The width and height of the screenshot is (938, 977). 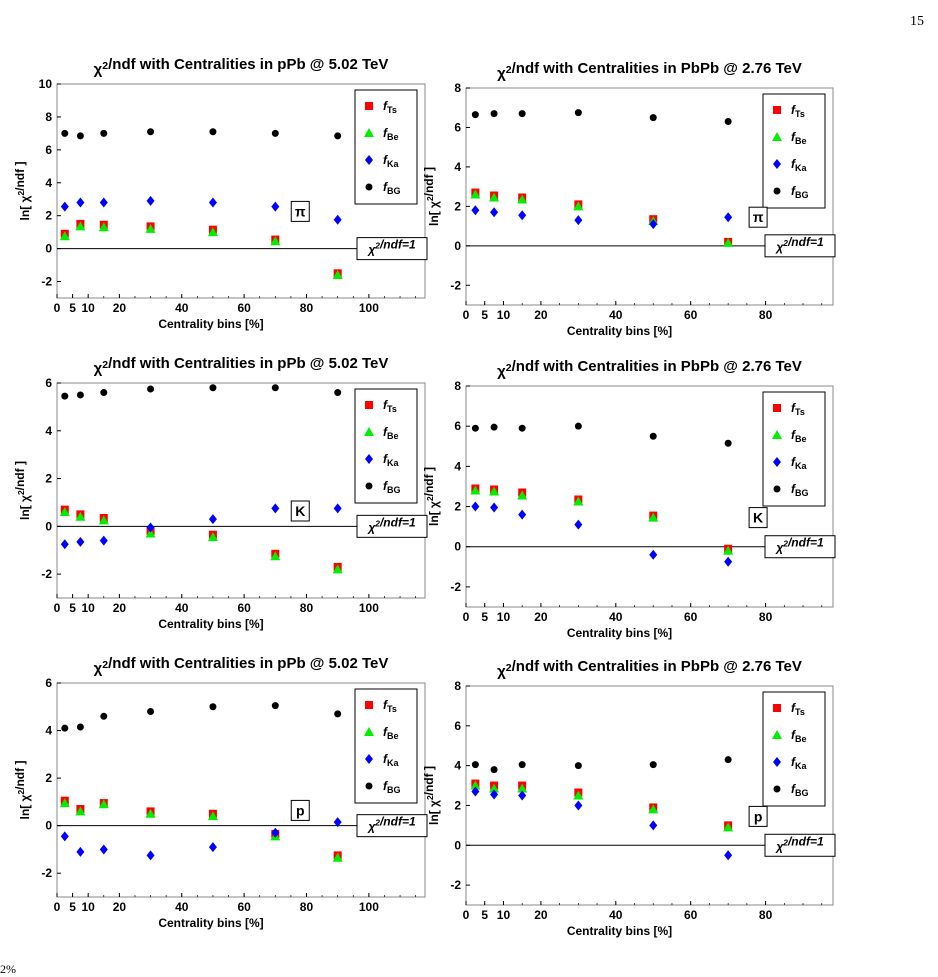 What do you see at coordinates (794, 151) in the screenshot?
I see `legend: fTs fBe fKa fBG` at bounding box center [794, 151].